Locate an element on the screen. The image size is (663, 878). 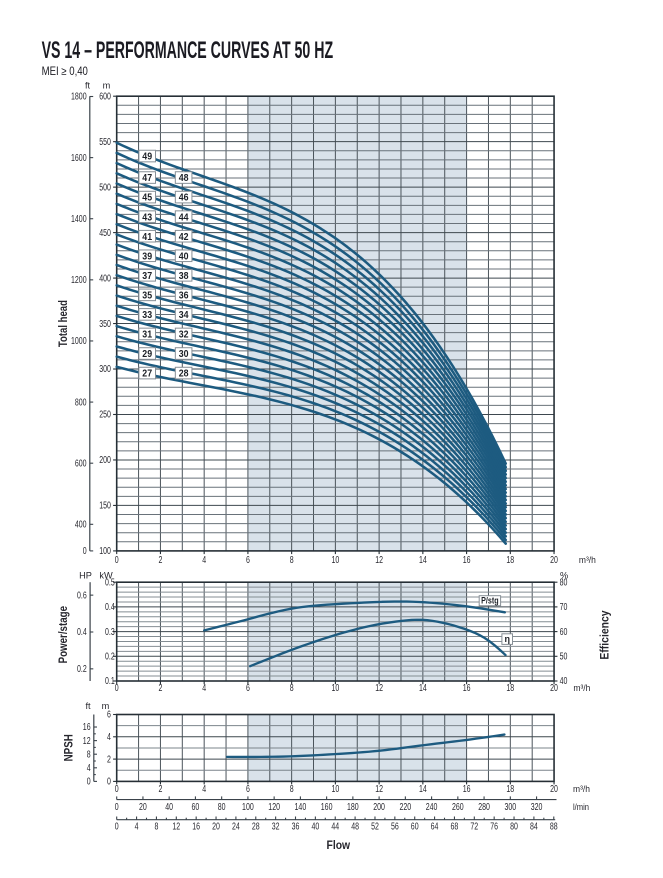
svg-text: η is located at coordinates (507, 639).